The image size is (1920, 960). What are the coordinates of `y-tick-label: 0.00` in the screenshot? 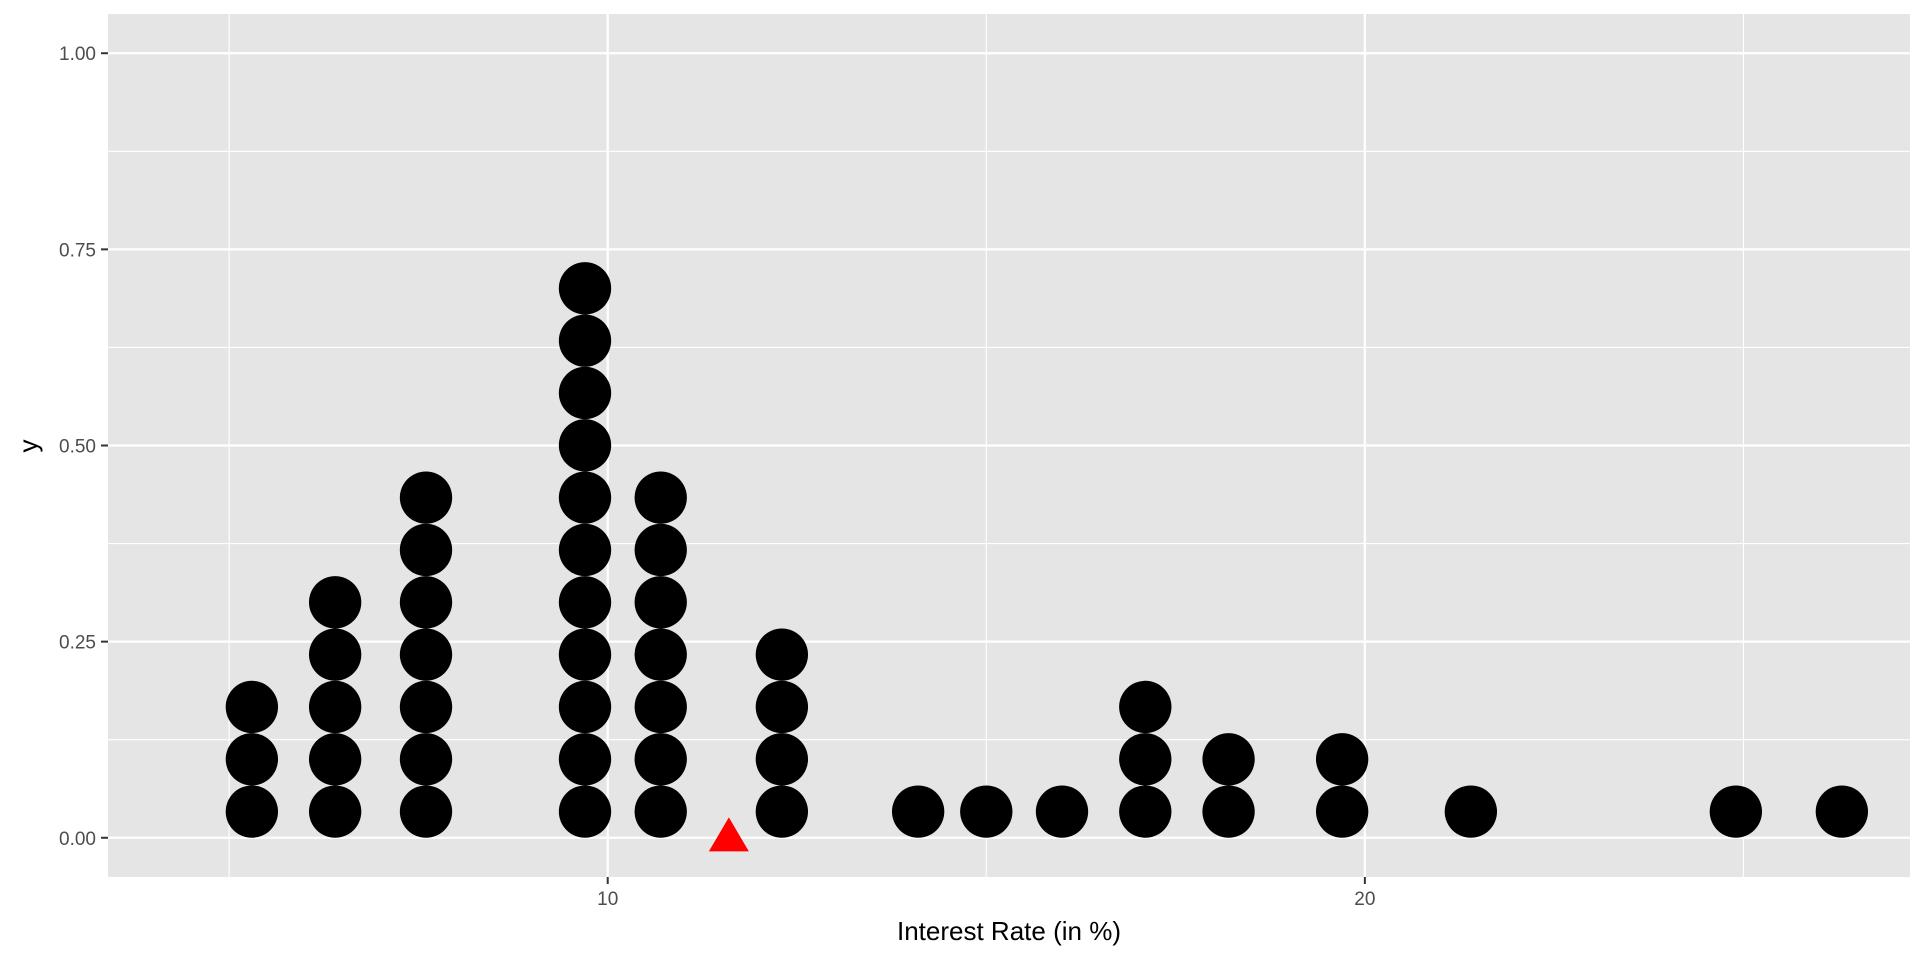 It's located at (77, 839).